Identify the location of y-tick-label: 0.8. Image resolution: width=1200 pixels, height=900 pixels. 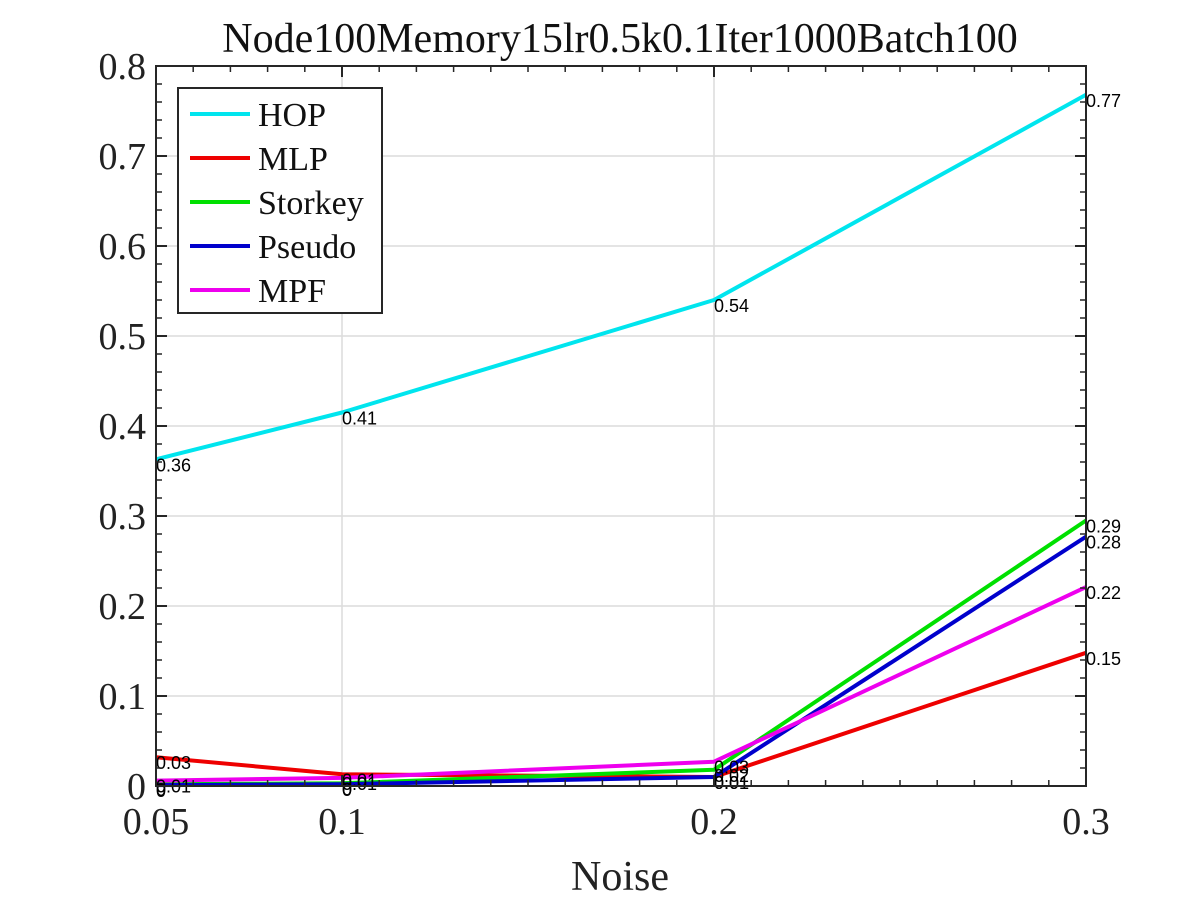
(123, 67).